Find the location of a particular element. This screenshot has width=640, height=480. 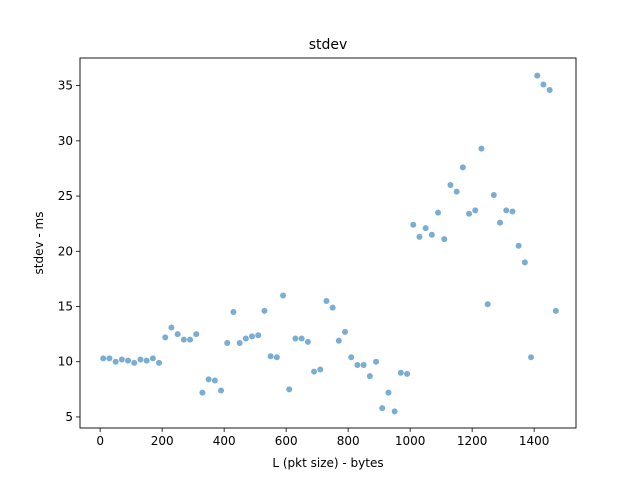

x-axis-label: L (pkt size) - bytes is located at coordinates (327, 463).